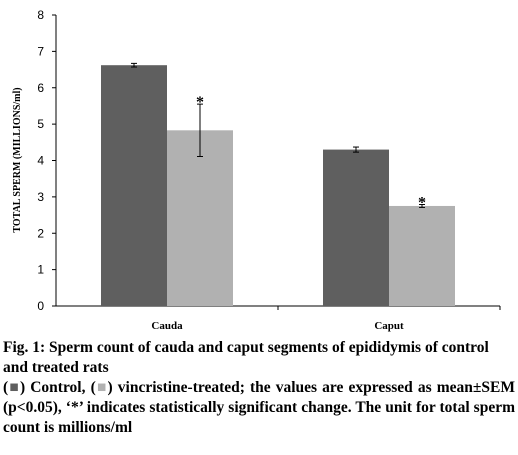 Image resolution: width=518 pixels, height=455 pixels. I want to click on y-tick-label: 6, so click(40, 88).